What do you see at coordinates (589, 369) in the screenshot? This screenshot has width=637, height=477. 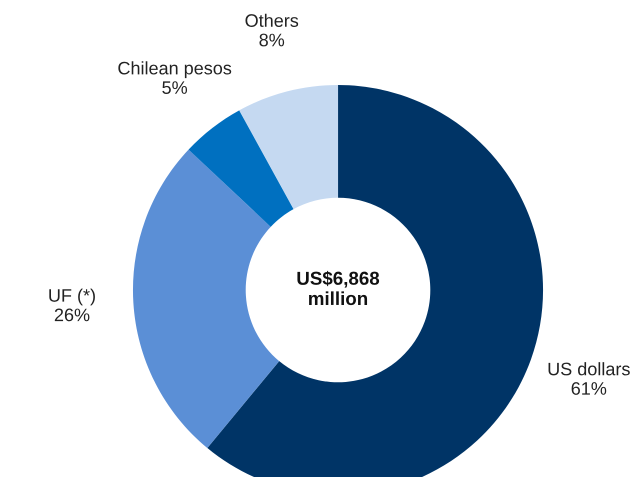 I see `slice-label: US dollars` at bounding box center [589, 369].